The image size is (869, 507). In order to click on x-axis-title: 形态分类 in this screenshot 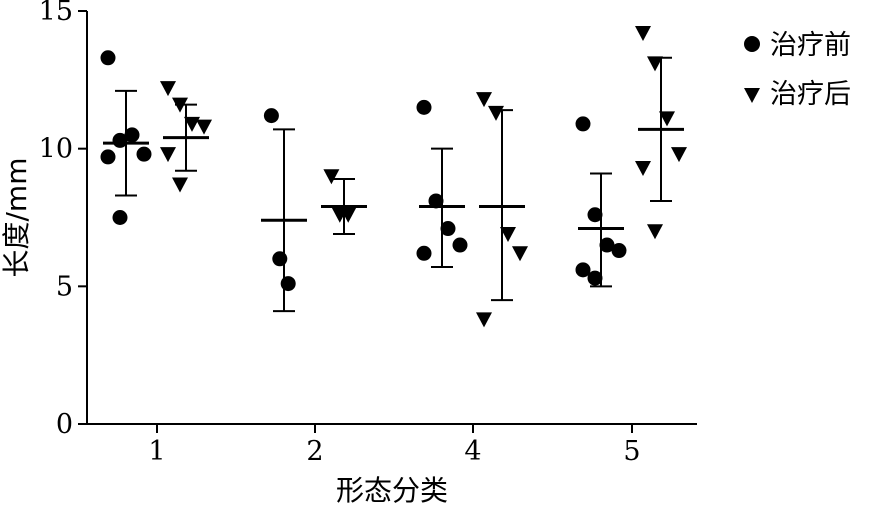, I will do `click(392, 490)`.